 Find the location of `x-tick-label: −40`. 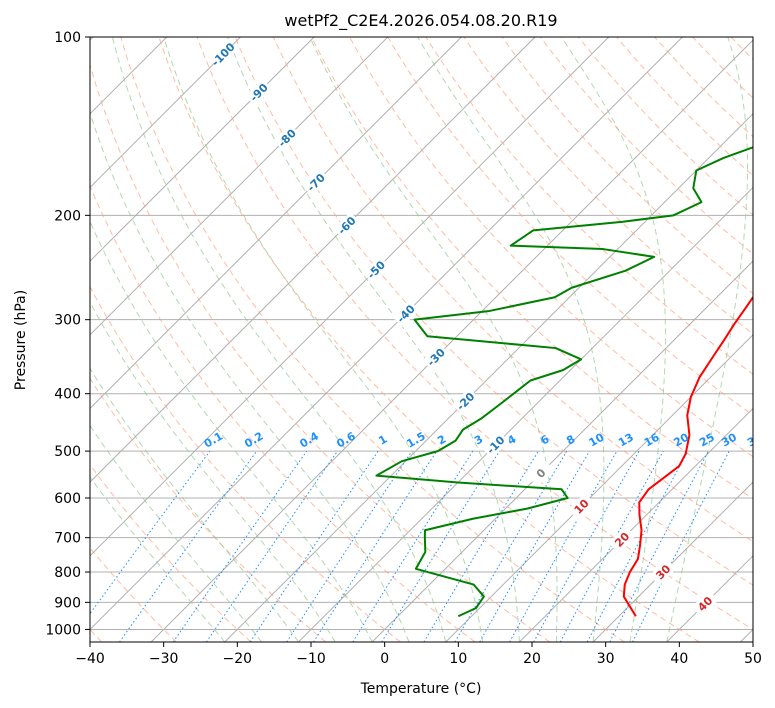

x-tick-label: −40 is located at coordinates (90, 659).